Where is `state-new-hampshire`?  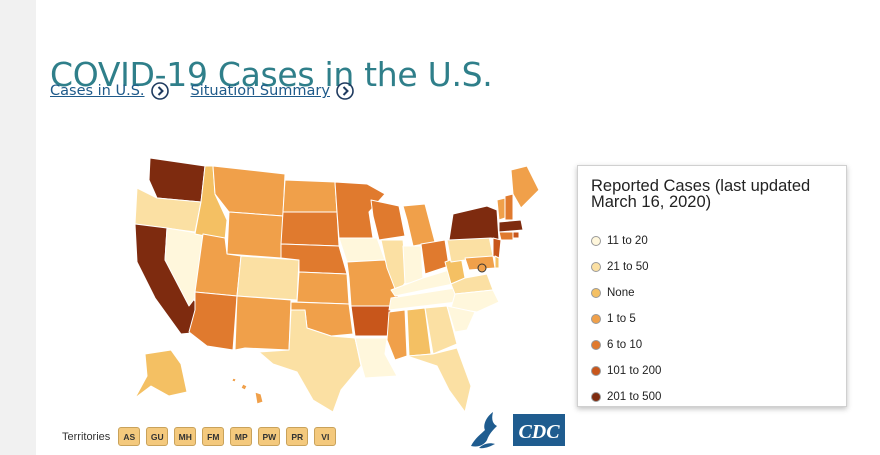
state-new-hampshire is located at coordinates (509, 207).